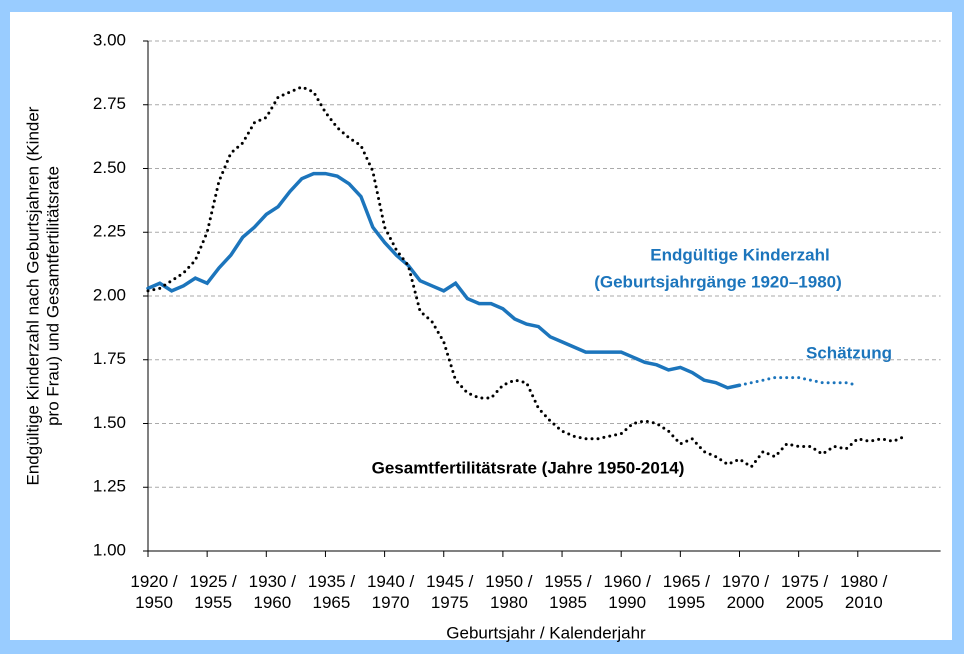 The width and height of the screenshot is (964, 654). What do you see at coordinates (109, 486) in the screenshot?
I see `y-tick-label: 1.25` at bounding box center [109, 486].